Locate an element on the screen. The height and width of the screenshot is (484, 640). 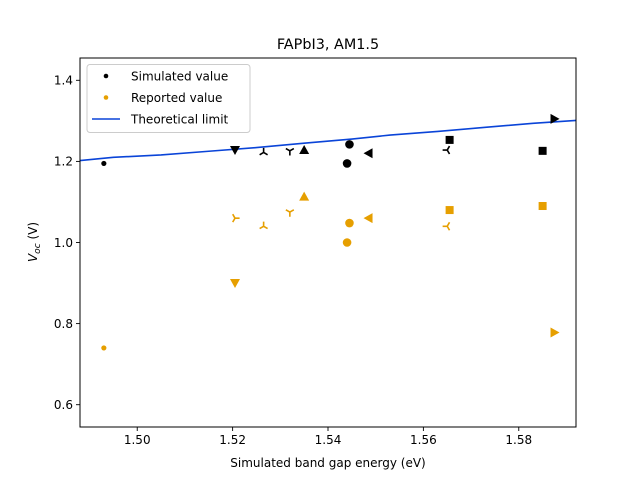
chart-title: FAPbI3, AM1.5 is located at coordinates (328, 45).